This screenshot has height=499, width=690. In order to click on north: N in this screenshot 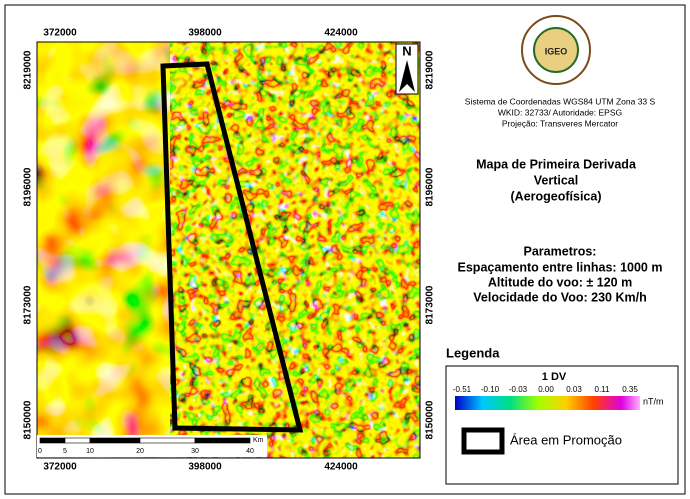, I will do `click(406, 50)`.